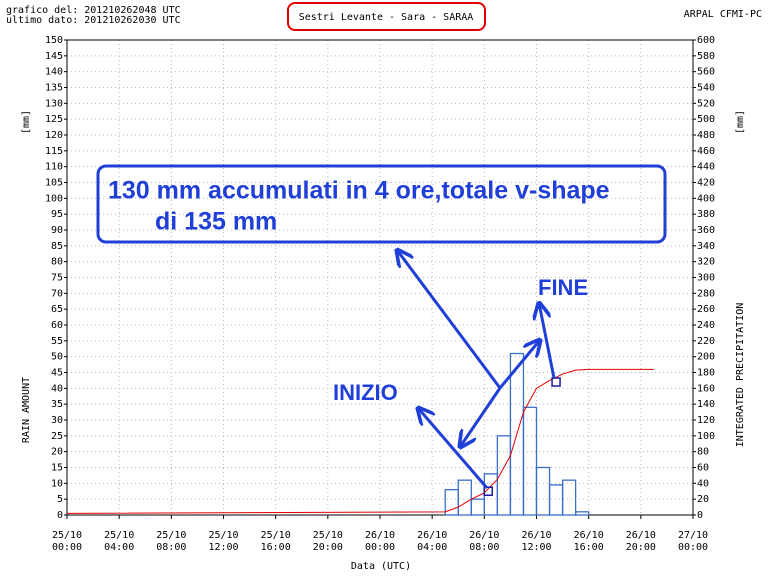 This screenshot has width=768, height=576. I want to click on y2-tick-label: 420, so click(706, 183).